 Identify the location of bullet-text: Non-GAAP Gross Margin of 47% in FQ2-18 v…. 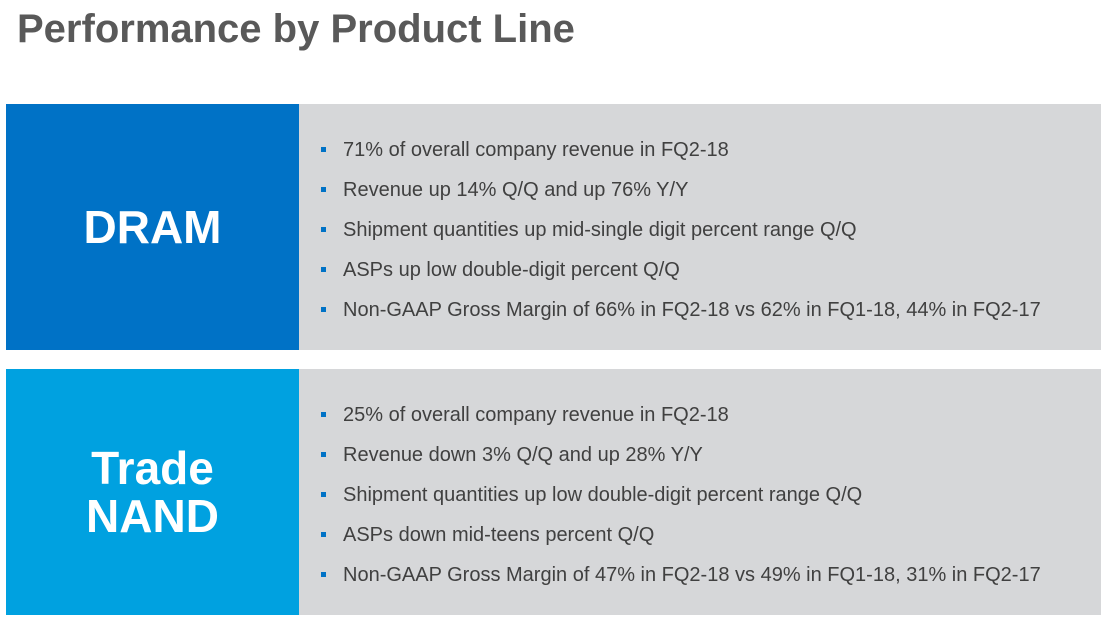
(692, 575).